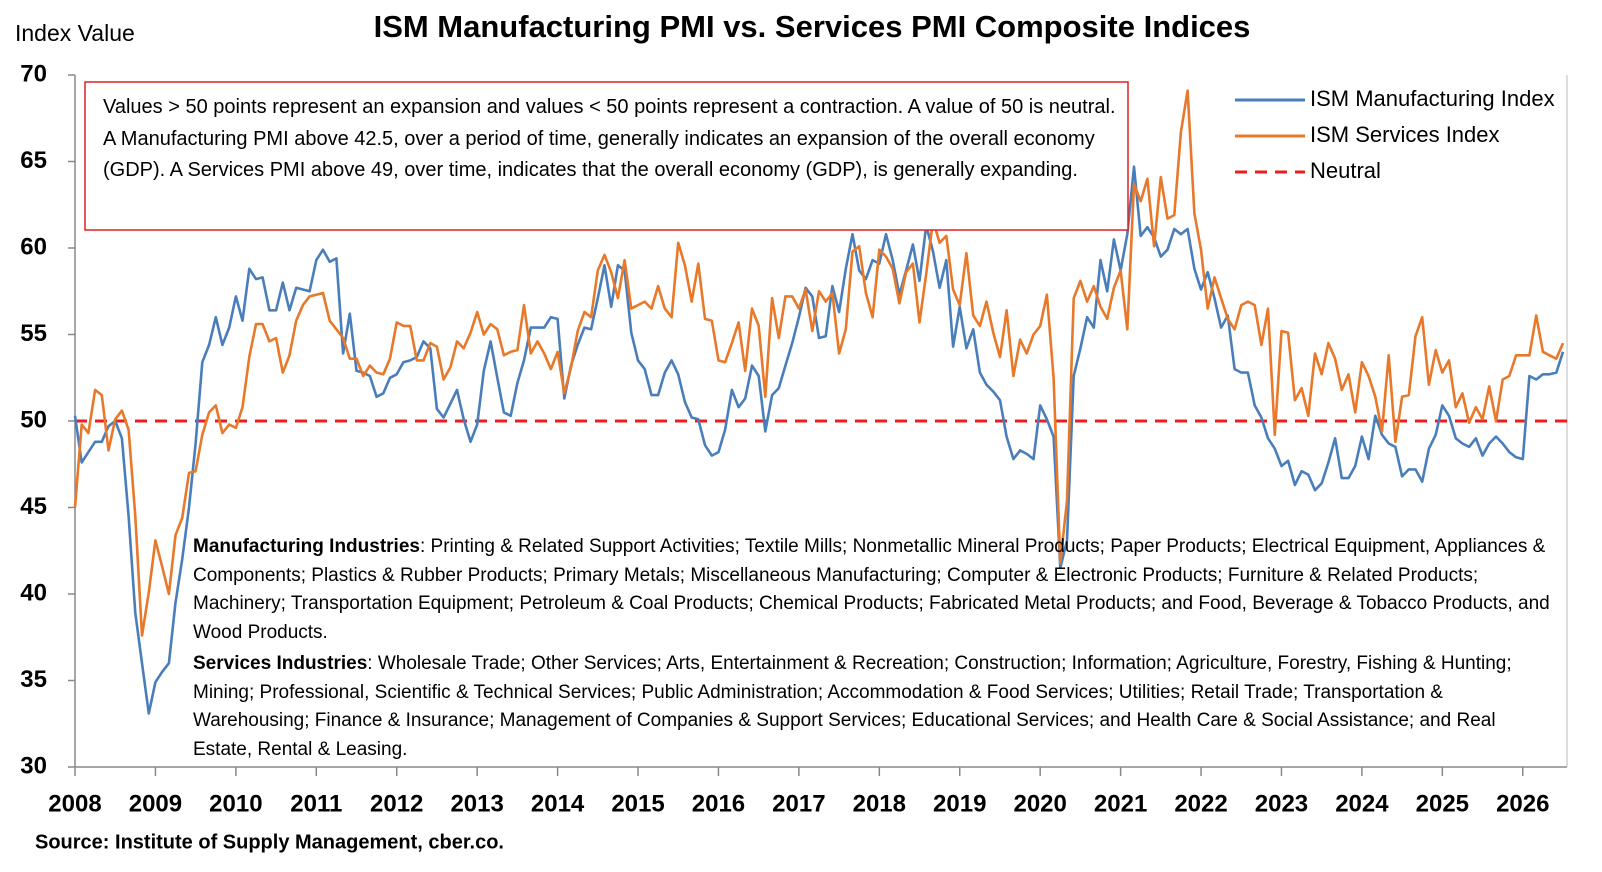 This screenshot has width=1602, height=872. I want to click on x-tick-label: 2016, so click(718, 803).